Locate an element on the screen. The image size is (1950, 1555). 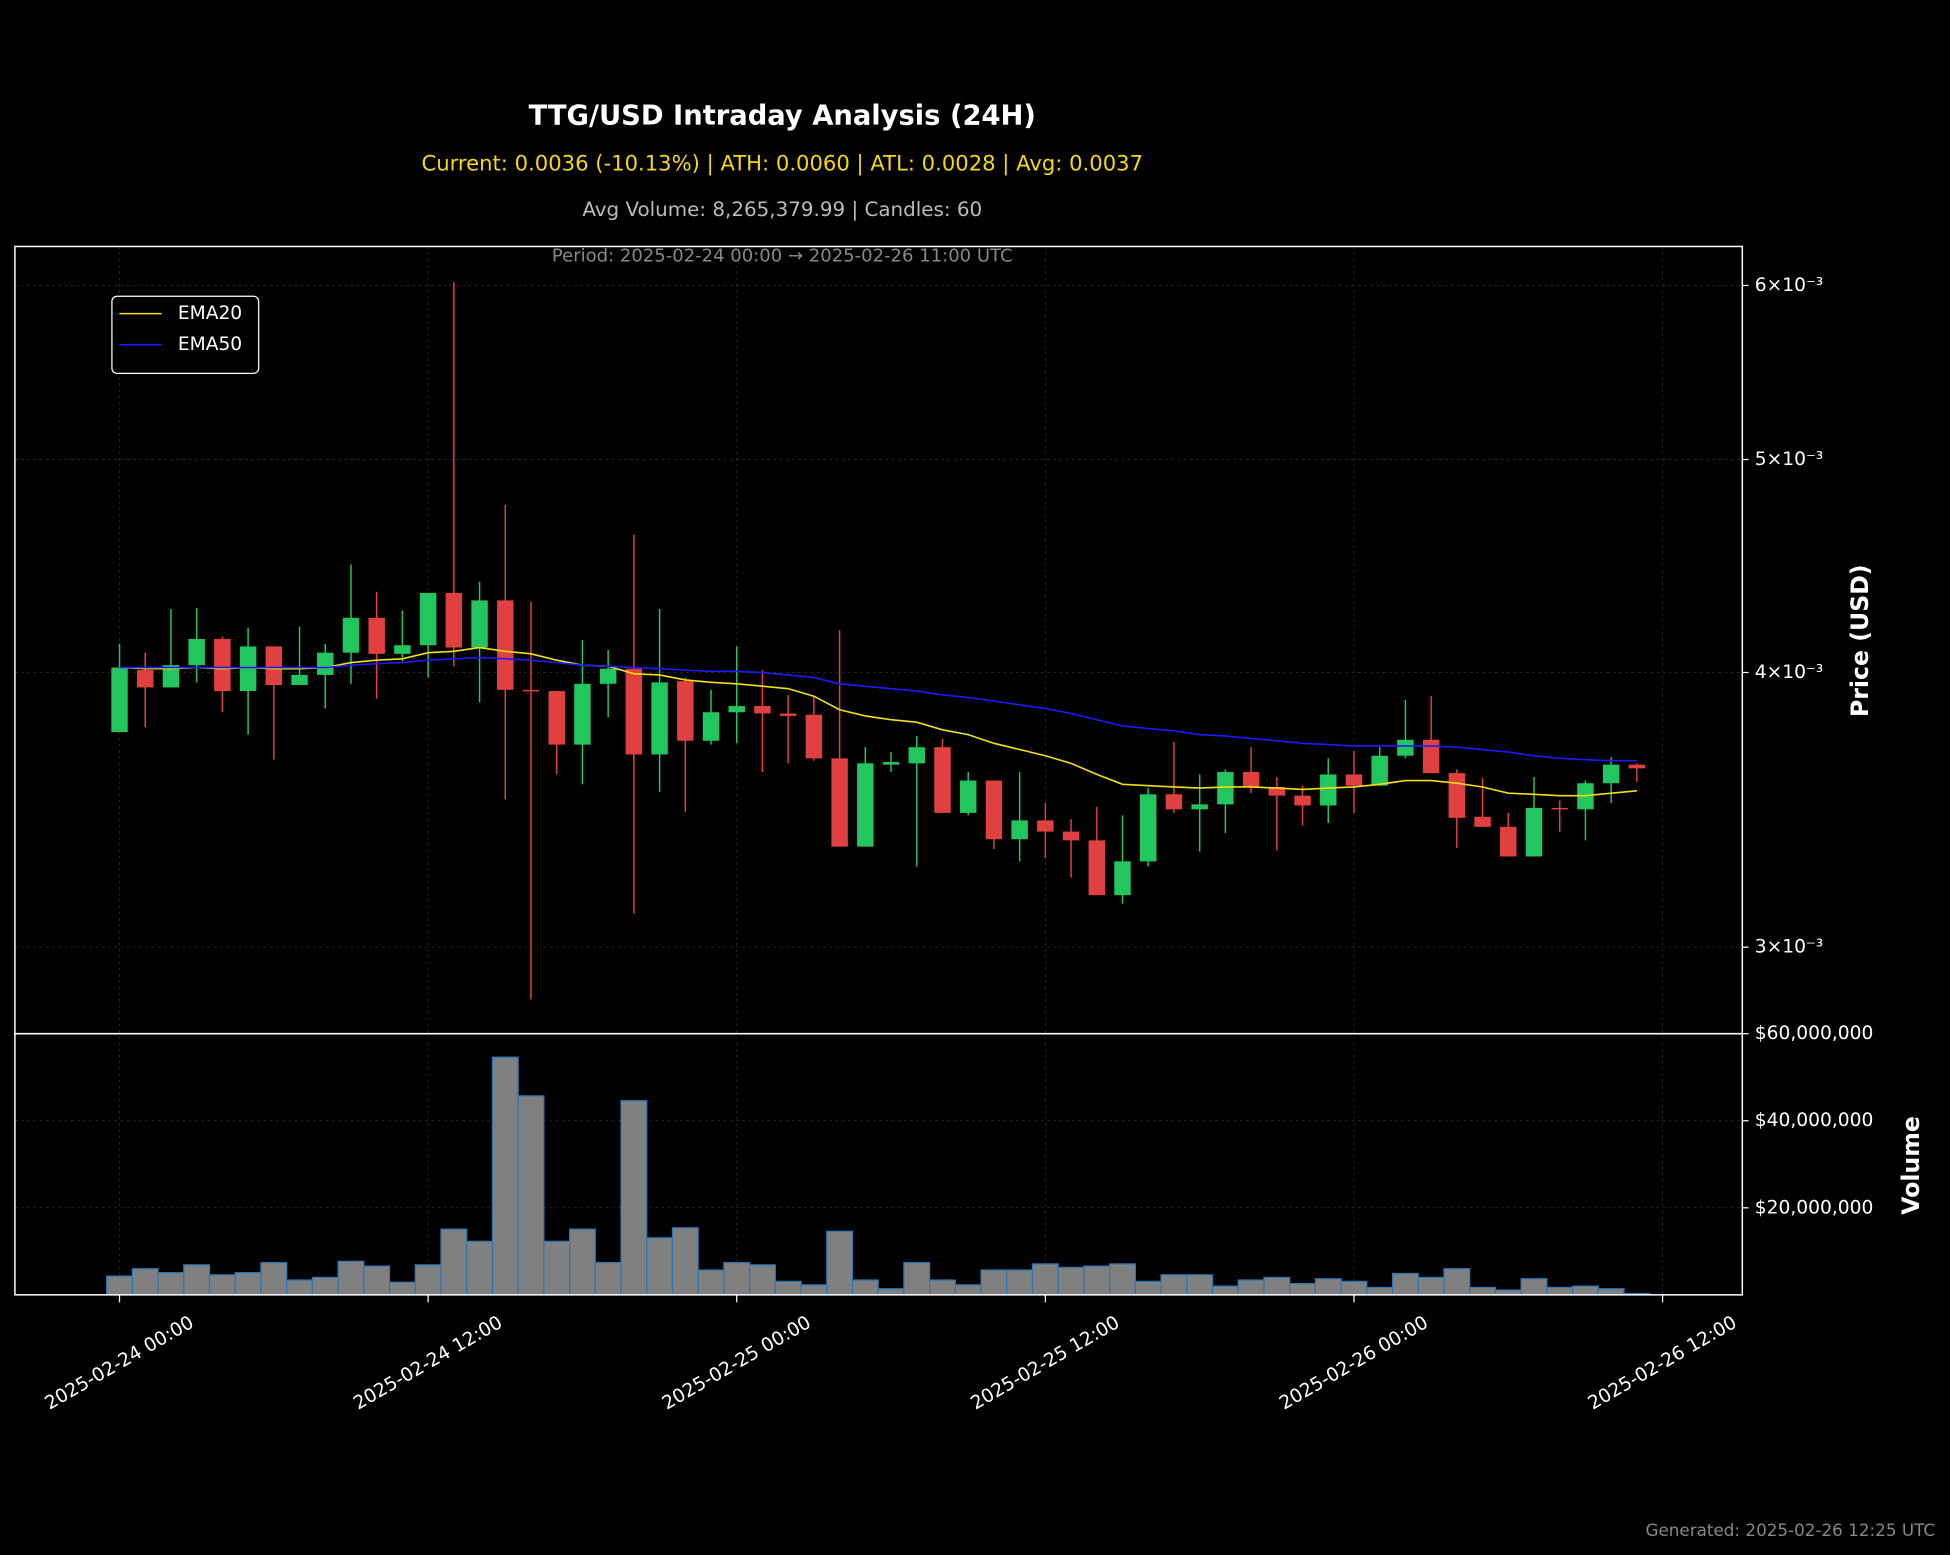
y-tick-label: 5×10⁻³ is located at coordinates (1789, 459).